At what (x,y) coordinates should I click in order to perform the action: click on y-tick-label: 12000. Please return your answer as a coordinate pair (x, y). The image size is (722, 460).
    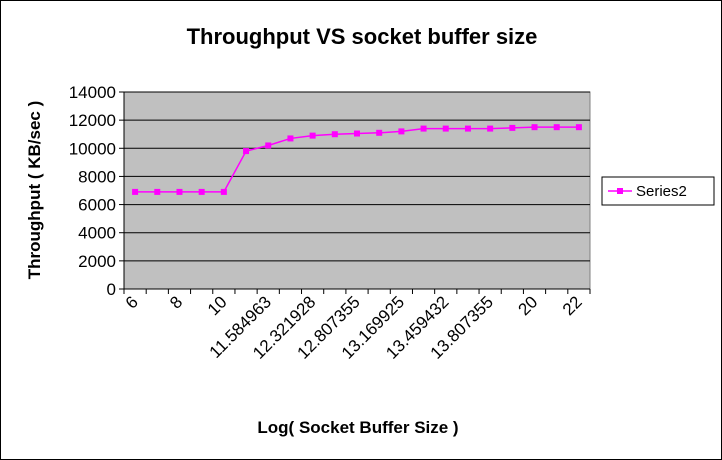
    Looking at the image, I should click on (92, 120).